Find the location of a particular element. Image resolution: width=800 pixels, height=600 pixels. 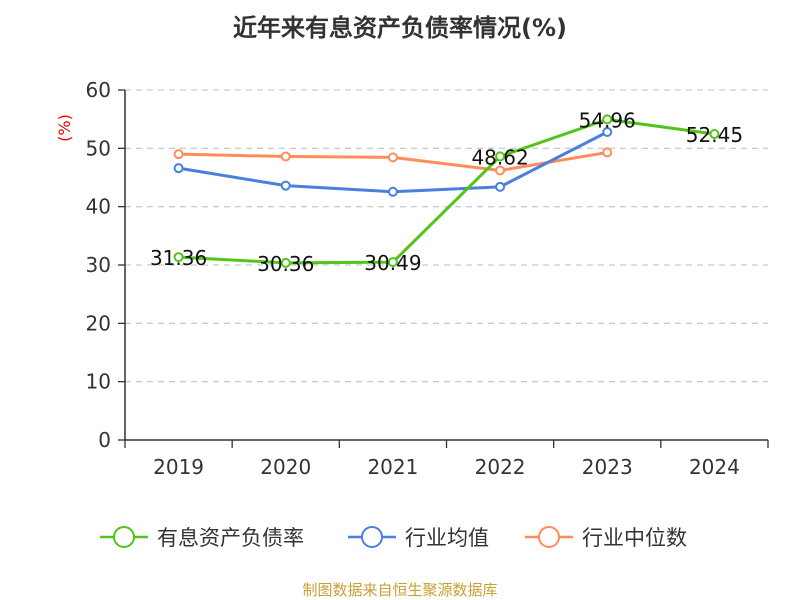

y-tick-label: 0 is located at coordinates (104, 440).